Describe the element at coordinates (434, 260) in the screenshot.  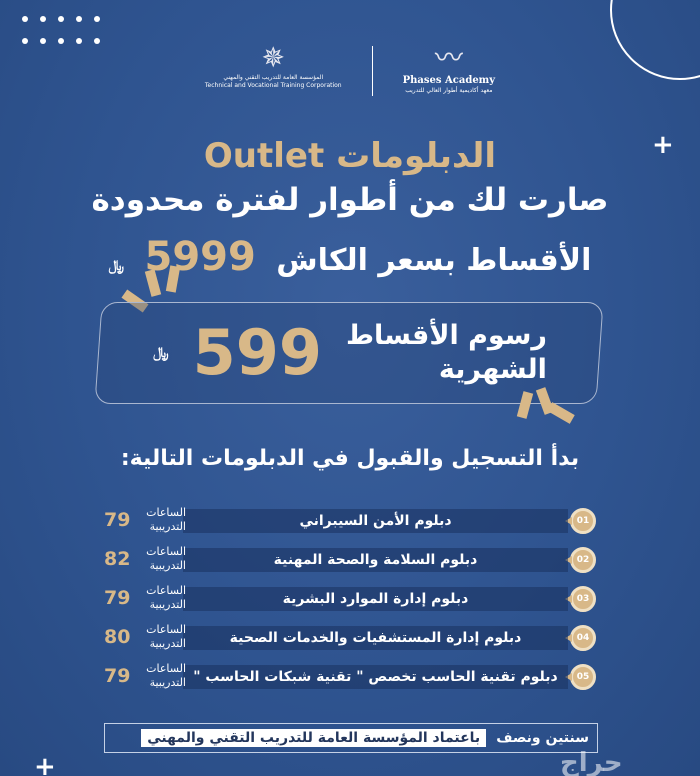
I see `cash-label: الأقساط بسعر الكاش` at that location.